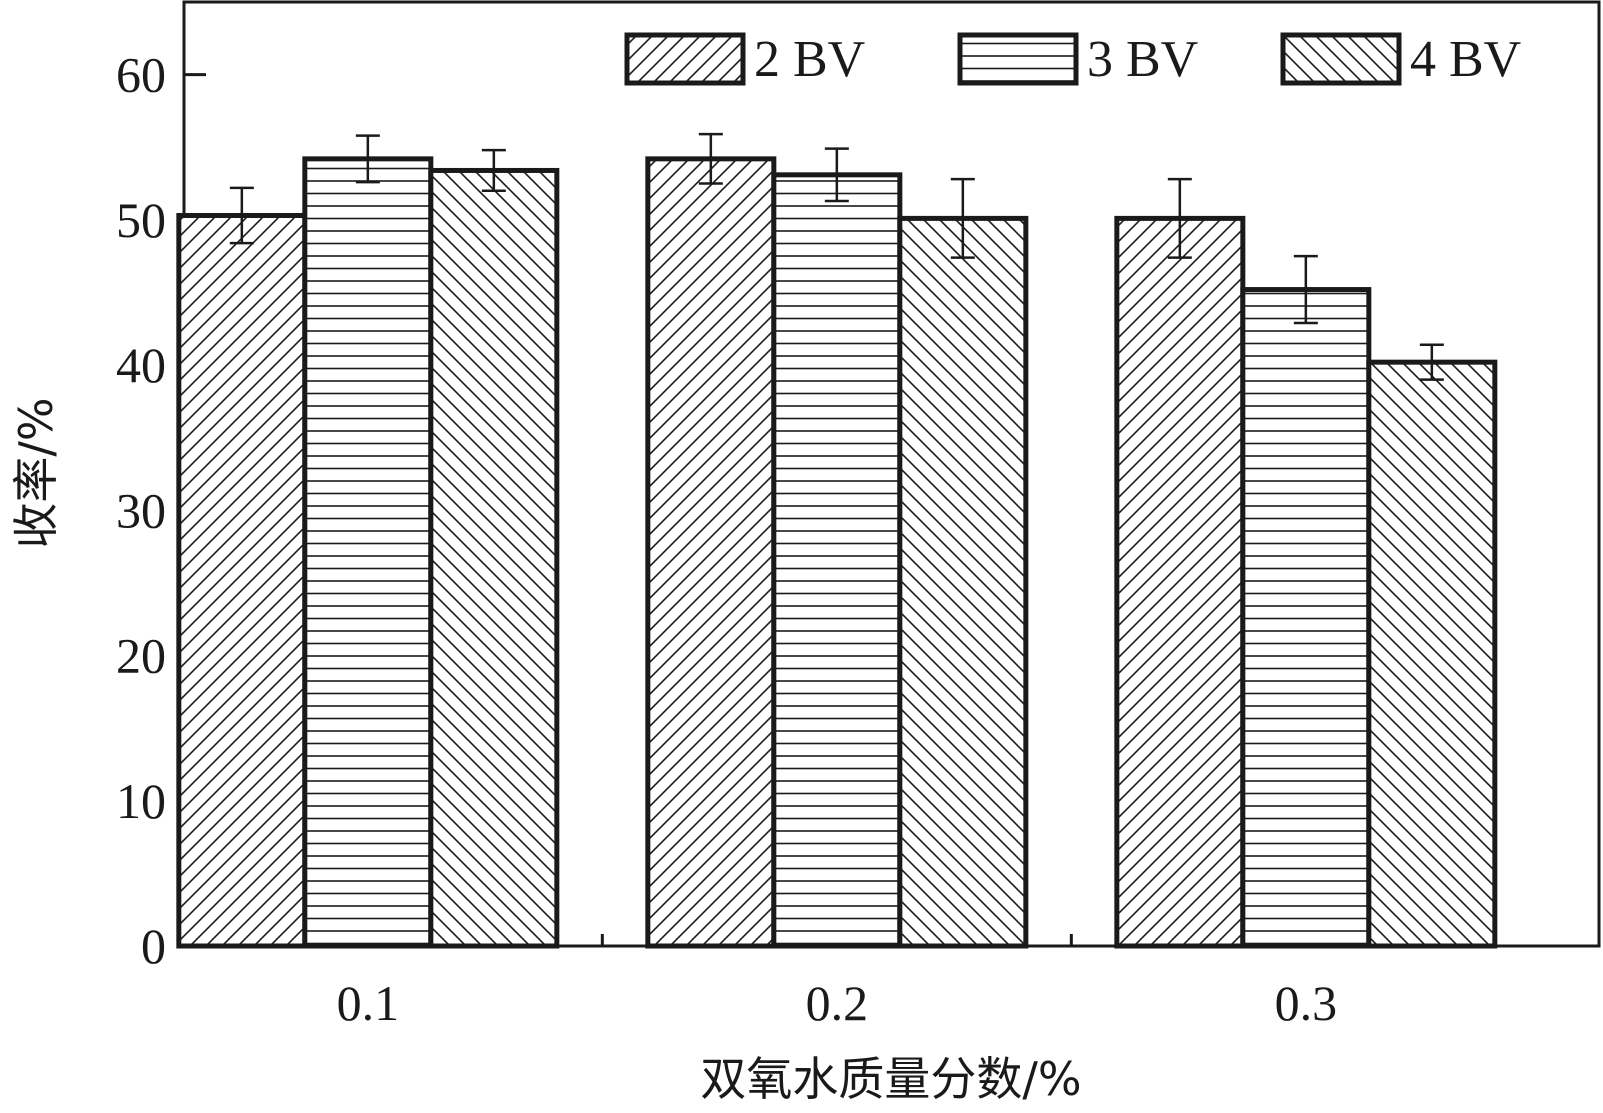 The image size is (1603, 1113). I want to click on y-axis: 0 10 20 30 40 50 60, so click(161, 510).